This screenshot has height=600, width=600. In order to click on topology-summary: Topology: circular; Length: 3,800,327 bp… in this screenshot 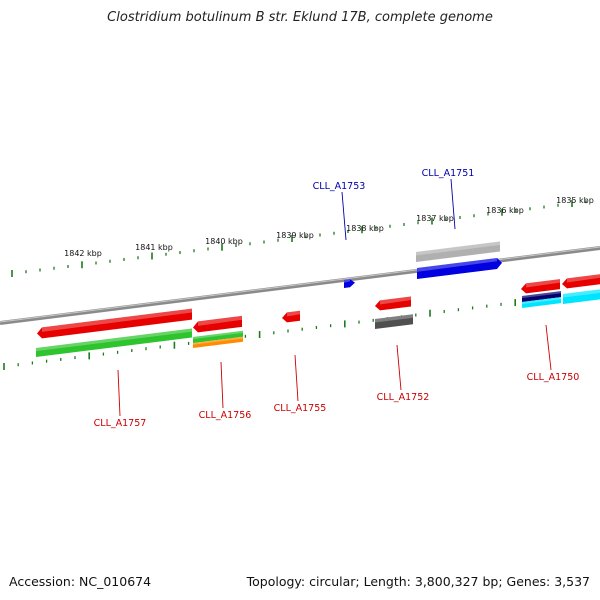, I will do `click(418, 581)`.